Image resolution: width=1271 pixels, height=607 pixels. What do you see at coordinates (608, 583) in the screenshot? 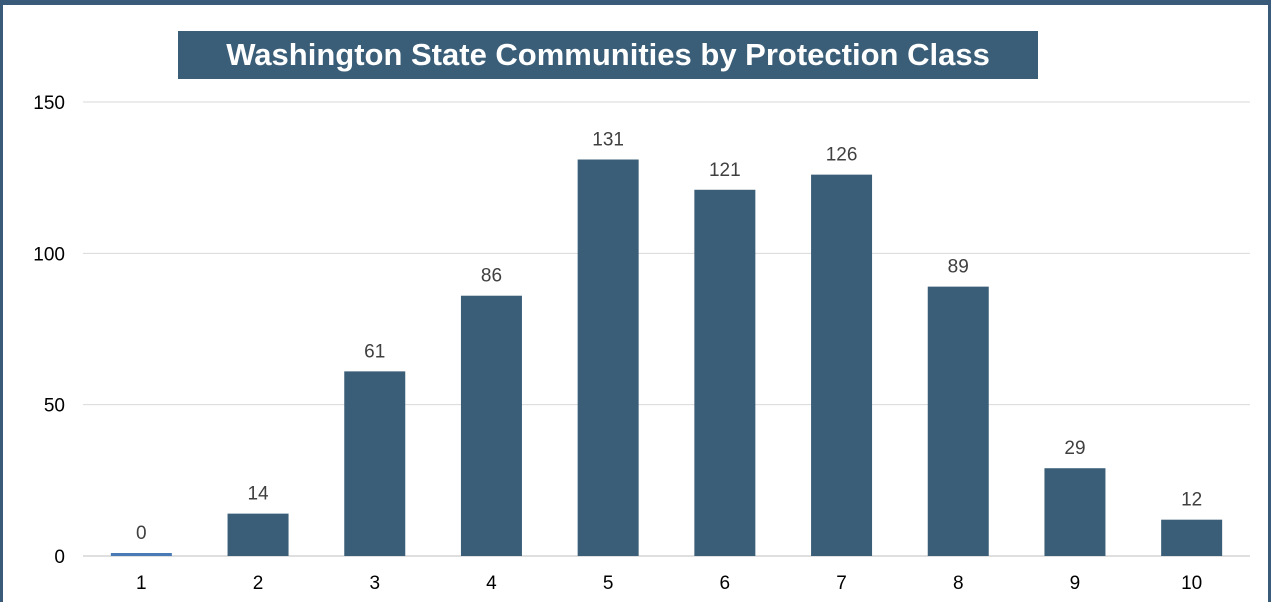
I see `x-tick-label-5: 5` at bounding box center [608, 583].